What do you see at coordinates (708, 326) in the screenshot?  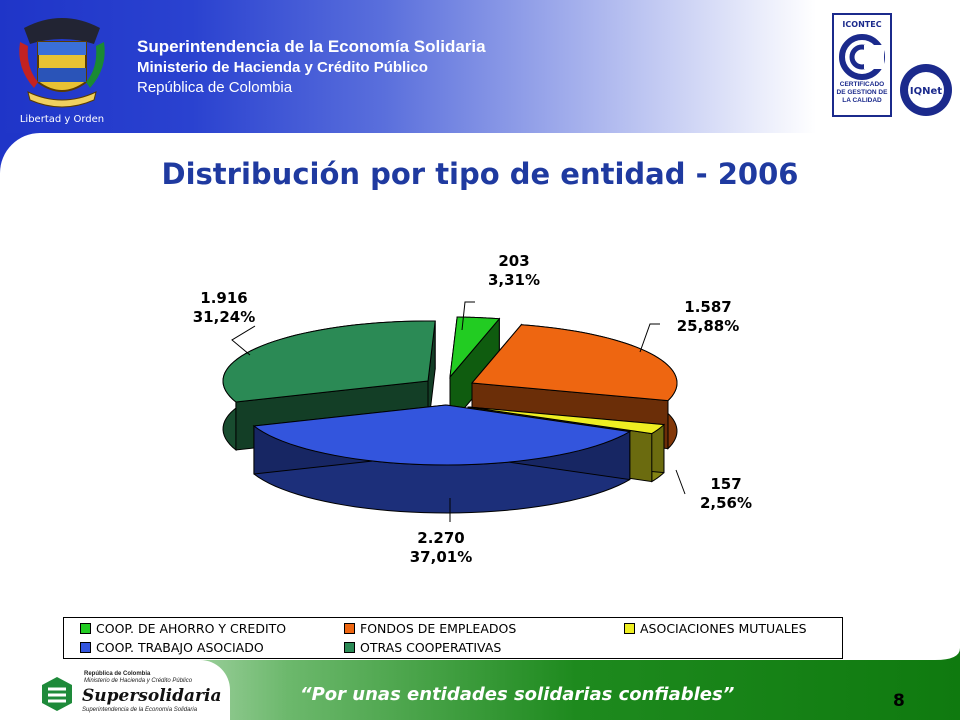 I see `data-label-percent: 25,88%` at bounding box center [708, 326].